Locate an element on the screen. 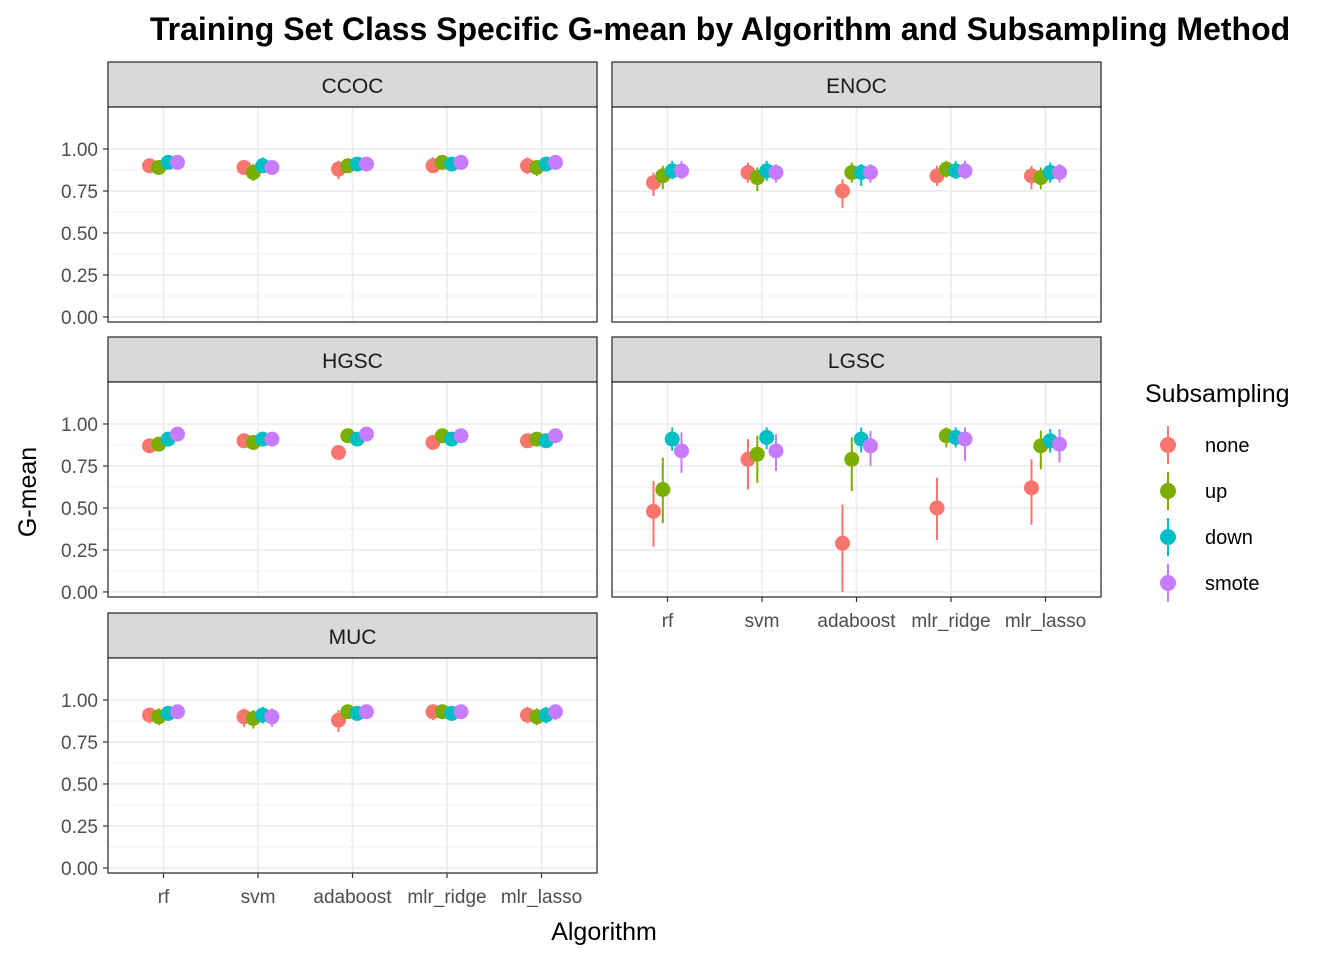 The width and height of the screenshot is (1344, 960). point-down-svm is located at coordinates (767, 437).